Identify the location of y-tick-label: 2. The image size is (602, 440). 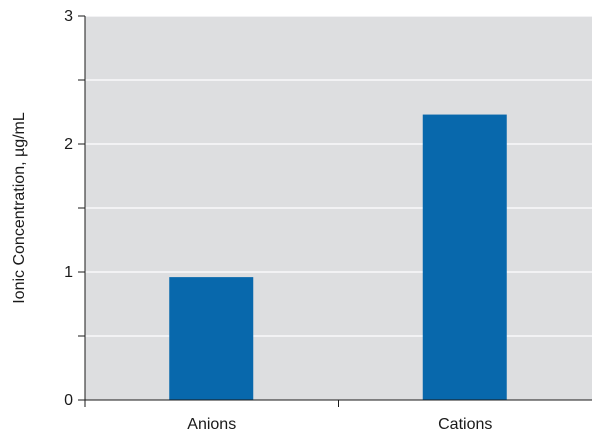
(68, 144).